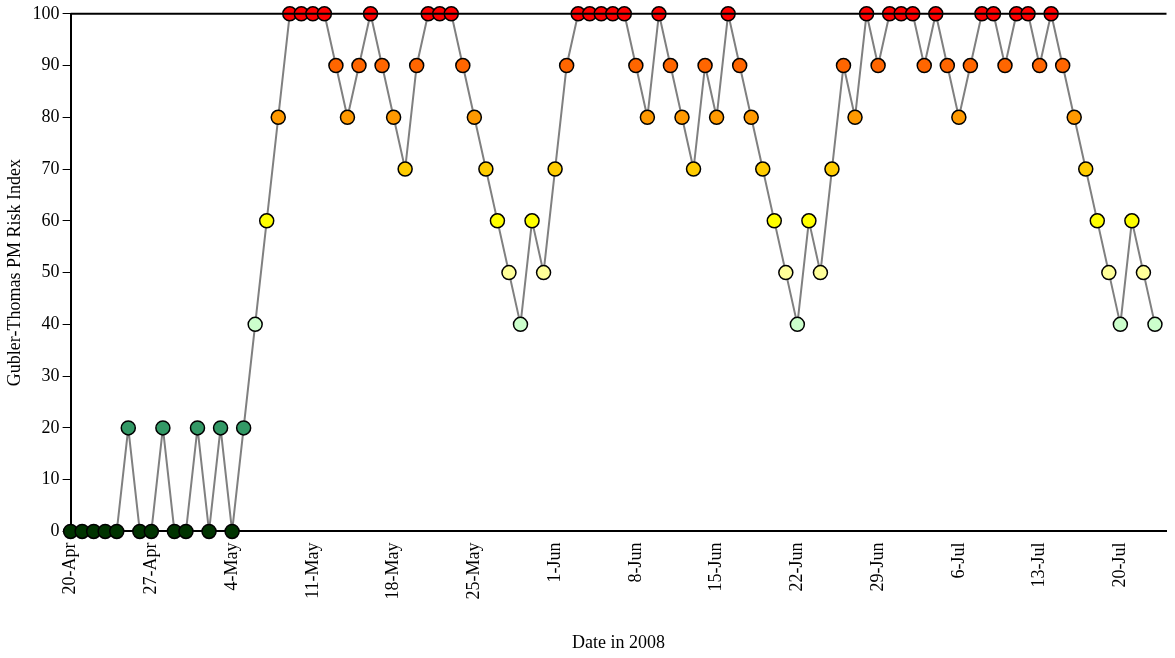 The height and width of the screenshot is (658, 1175). Describe the element at coordinates (634, 562) in the screenshot. I see `x-tick-label: 8-Jun` at that location.